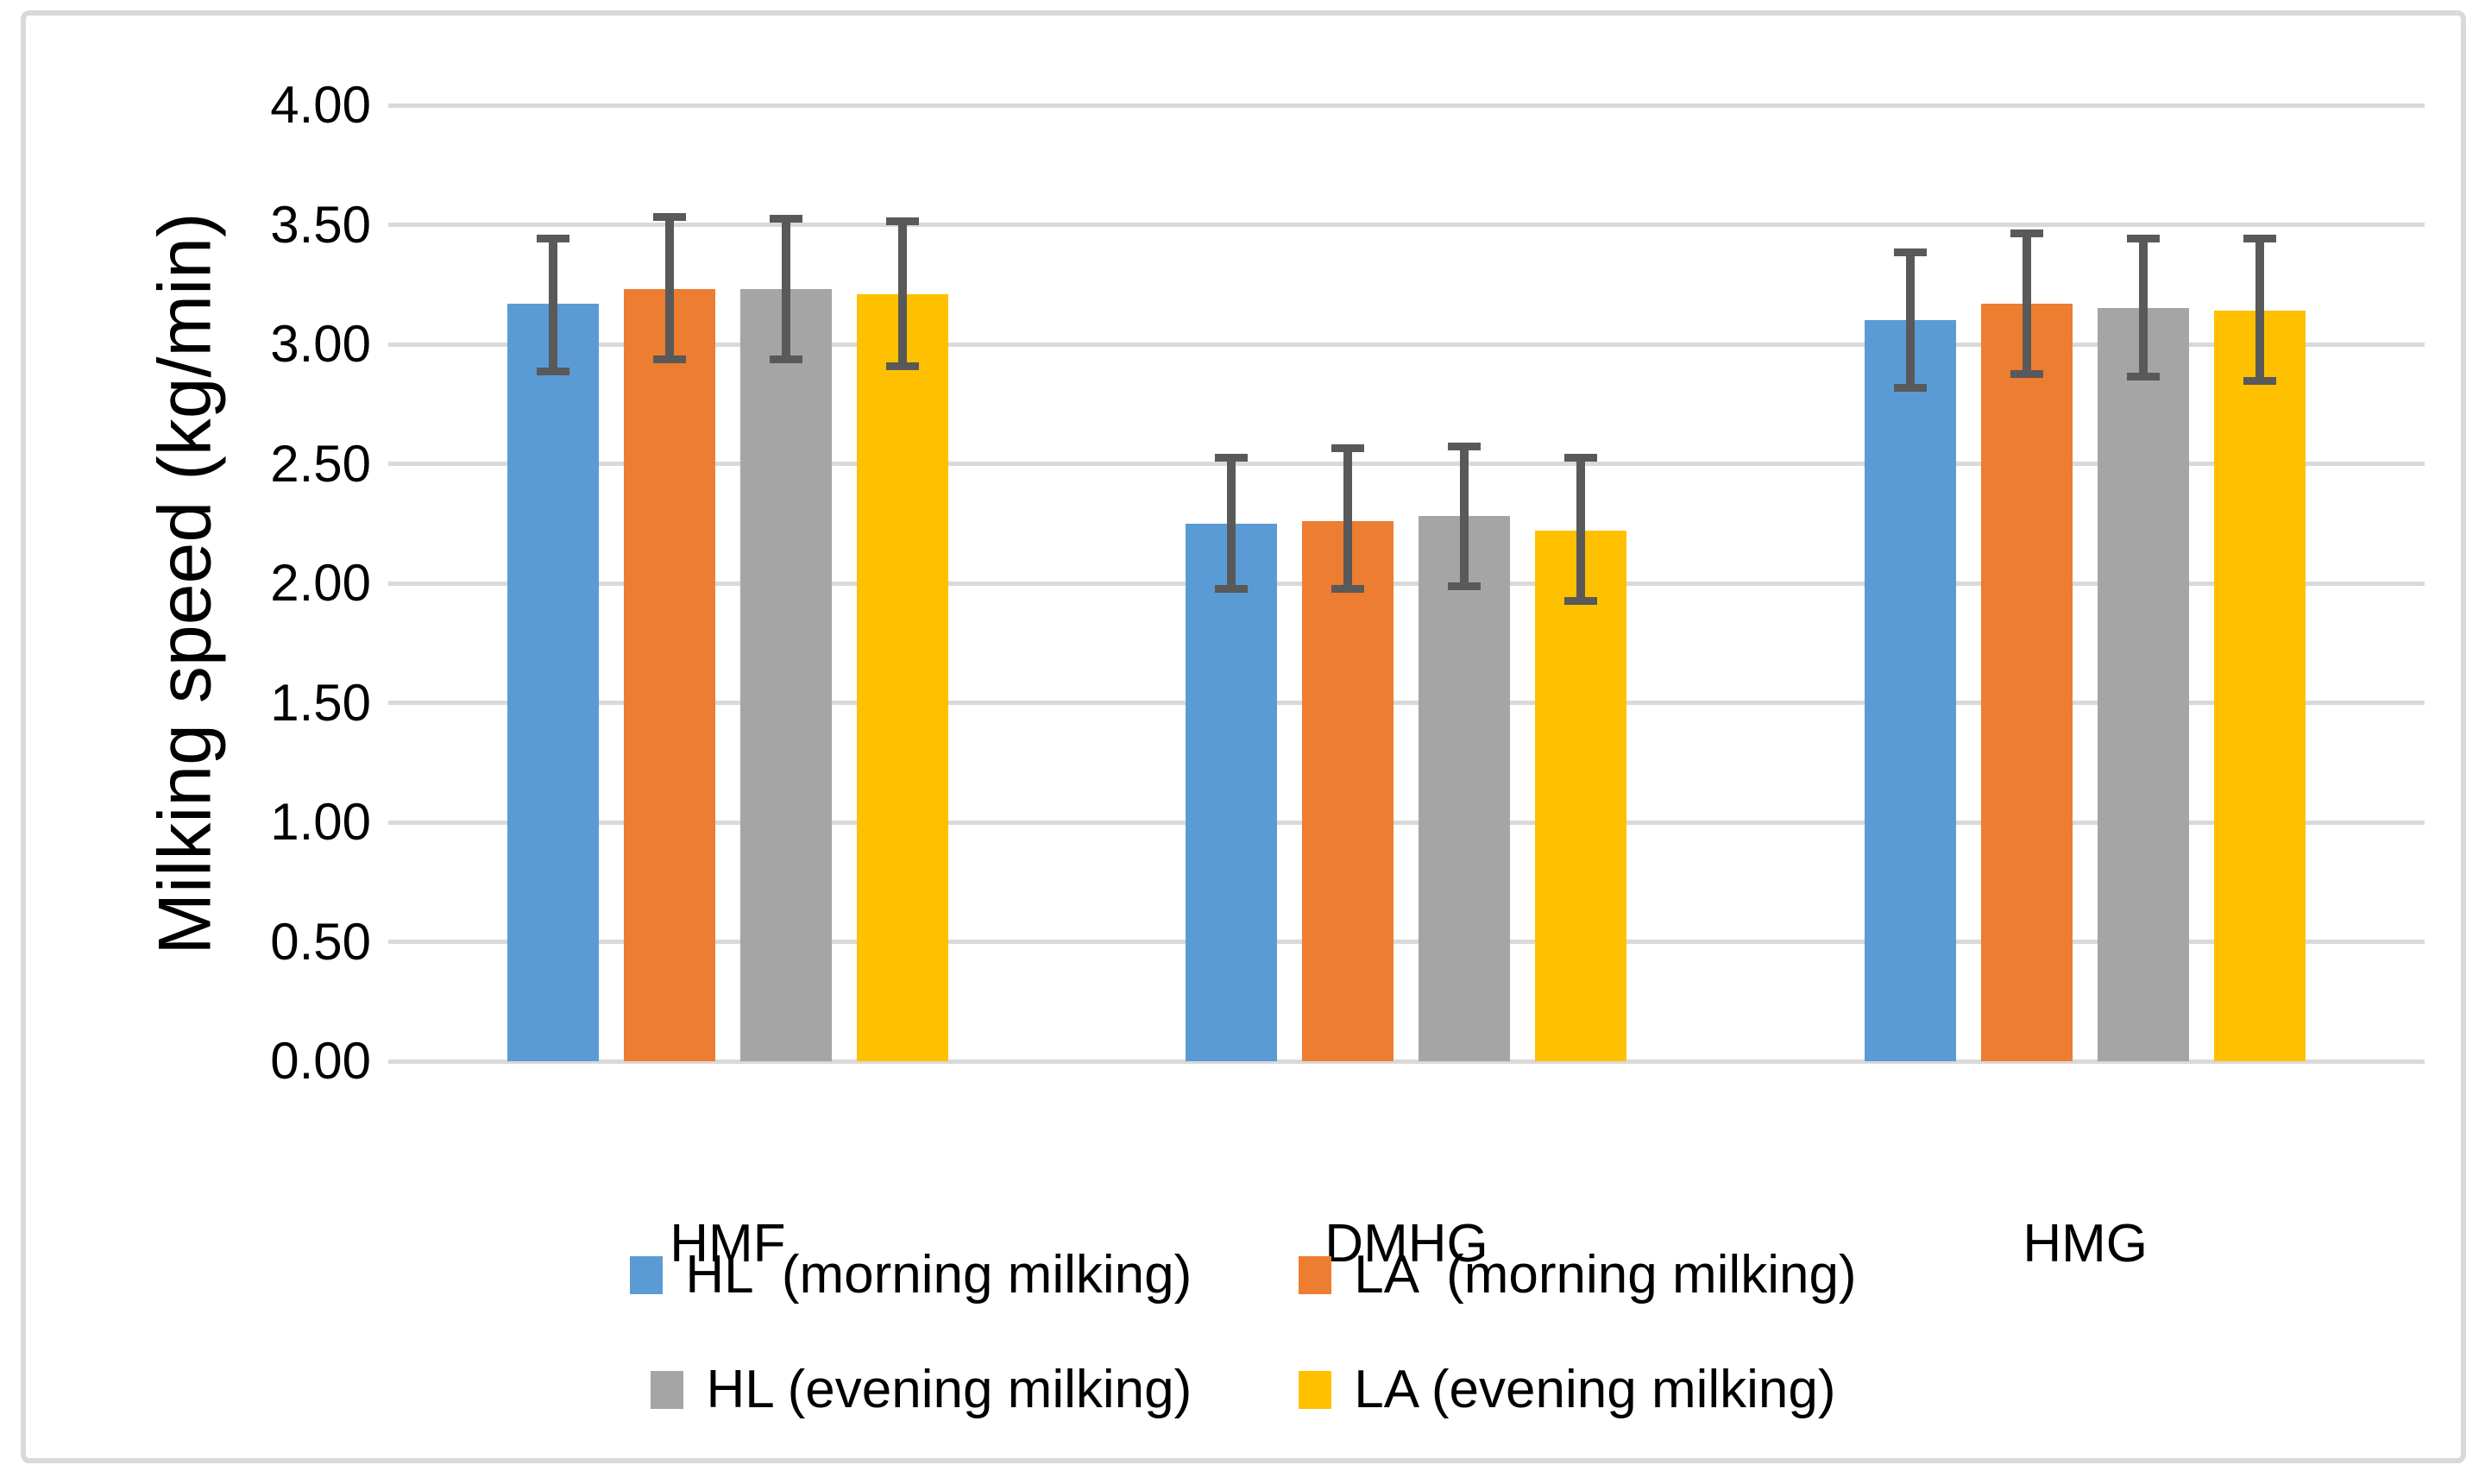 The image size is (2485, 1484). Describe the element at coordinates (1406, 464) in the screenshot. I see `gridline-y-2.50` at that location.